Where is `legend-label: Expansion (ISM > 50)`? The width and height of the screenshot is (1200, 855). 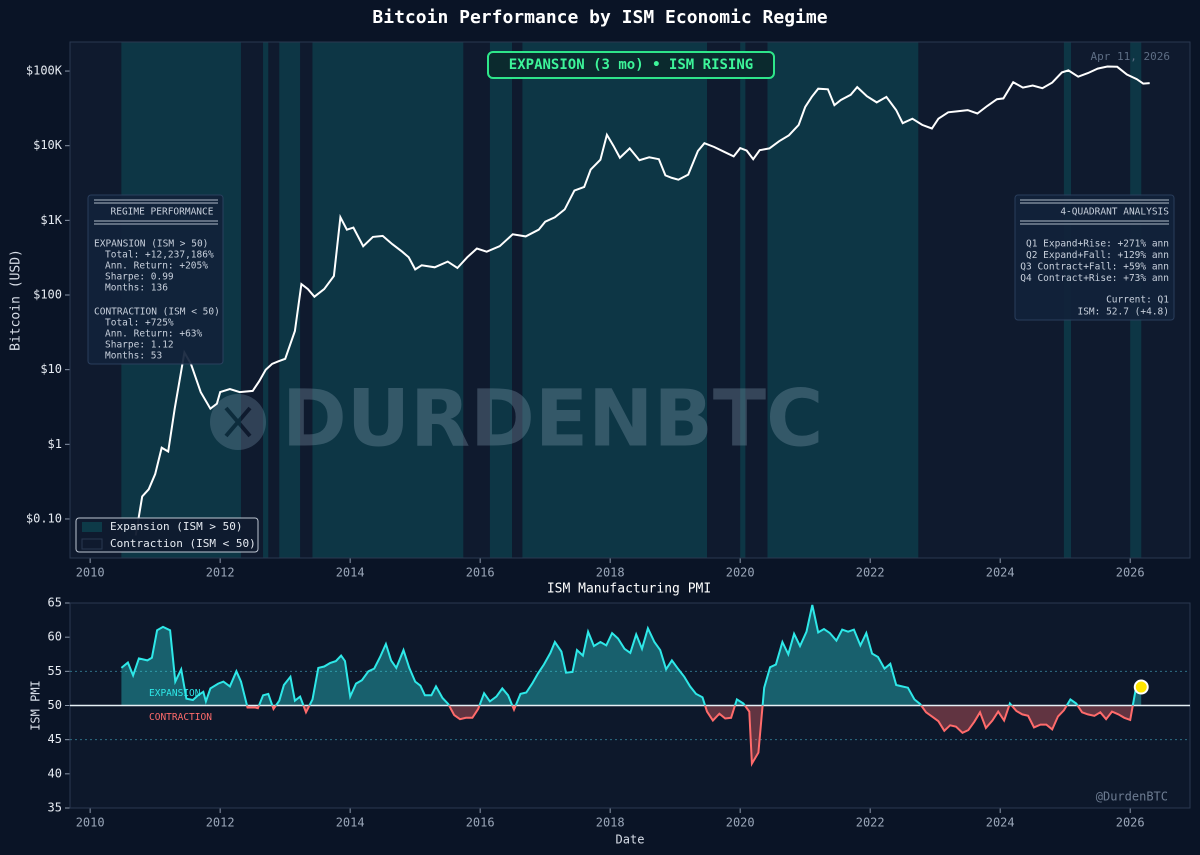 legend-label: Expansion (ISM > 50) is located at coordinates (176, 526).